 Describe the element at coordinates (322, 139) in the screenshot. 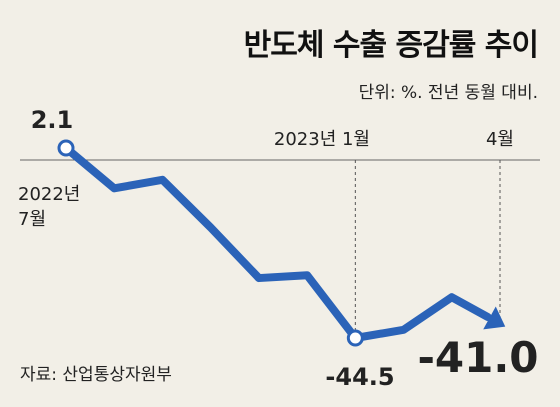

I see `x-label-2023-01: 2023년 1월` at that location.